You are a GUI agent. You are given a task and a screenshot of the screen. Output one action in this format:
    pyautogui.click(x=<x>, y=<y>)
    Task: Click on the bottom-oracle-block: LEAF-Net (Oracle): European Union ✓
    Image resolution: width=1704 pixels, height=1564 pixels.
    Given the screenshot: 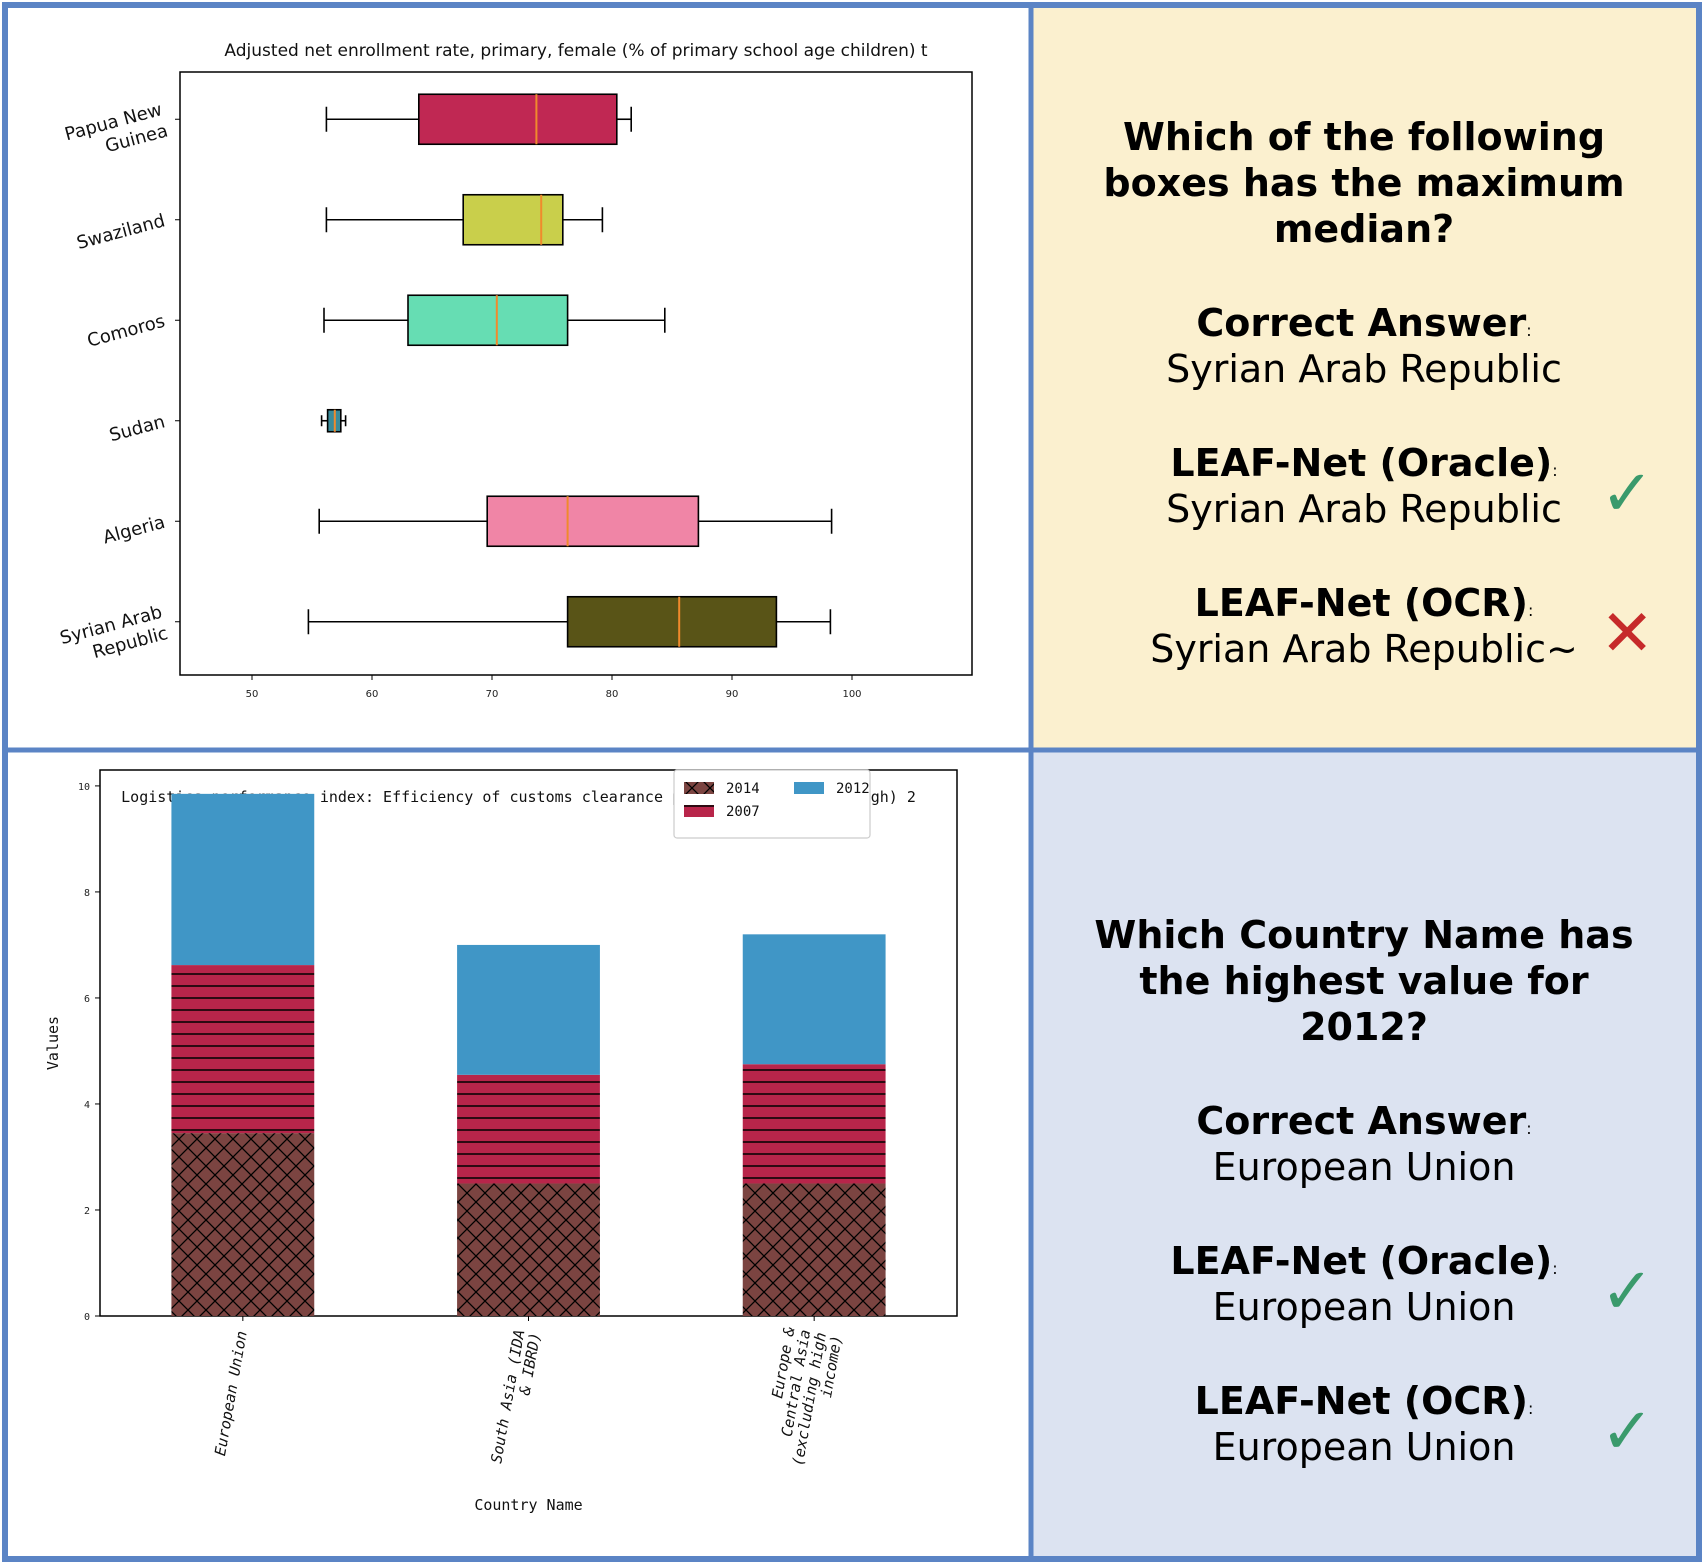 What is the action you would take?
    pyautogui.click(x=1364, y=1284)
    